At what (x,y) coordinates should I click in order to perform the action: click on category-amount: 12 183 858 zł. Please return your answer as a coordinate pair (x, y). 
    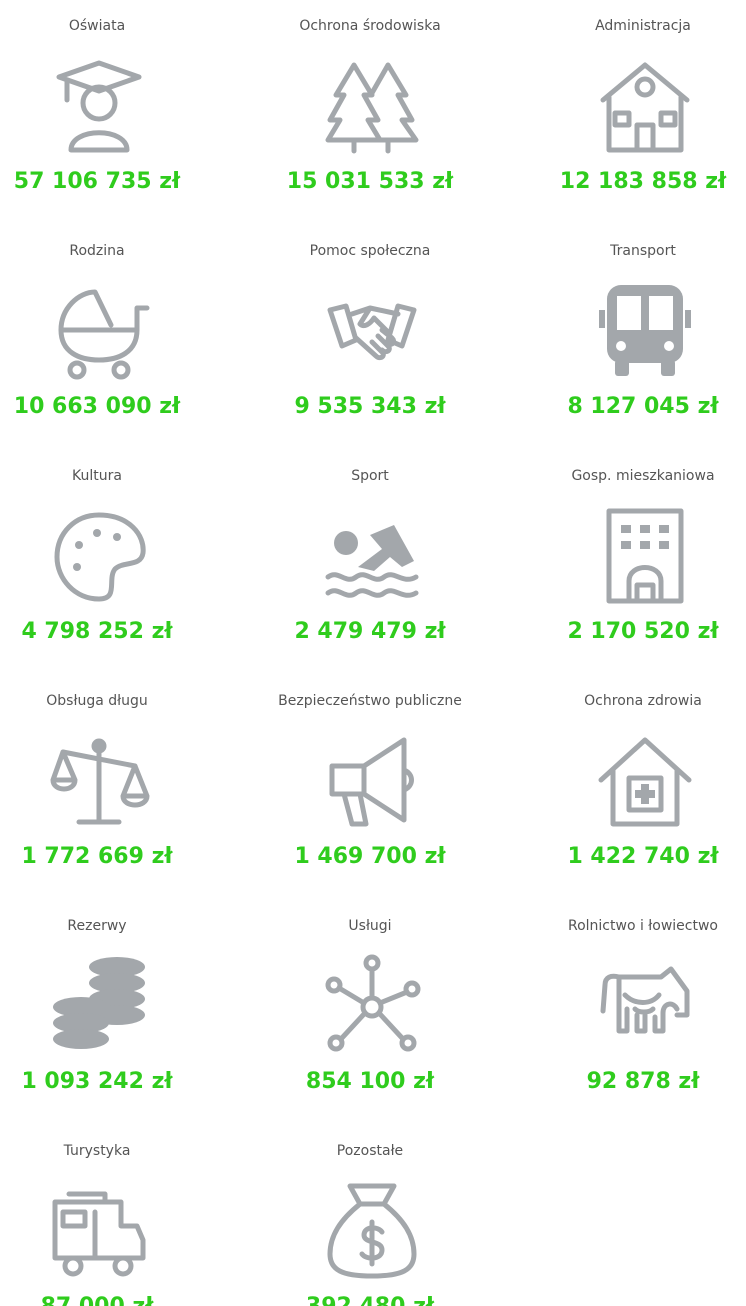
    Looking at the image, I should click on (643, 181).